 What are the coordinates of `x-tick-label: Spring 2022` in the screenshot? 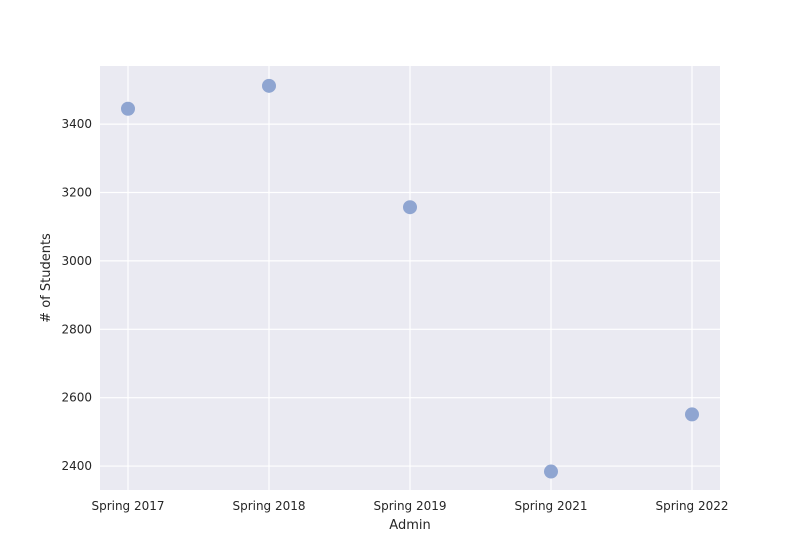 It's located at (691, 506).